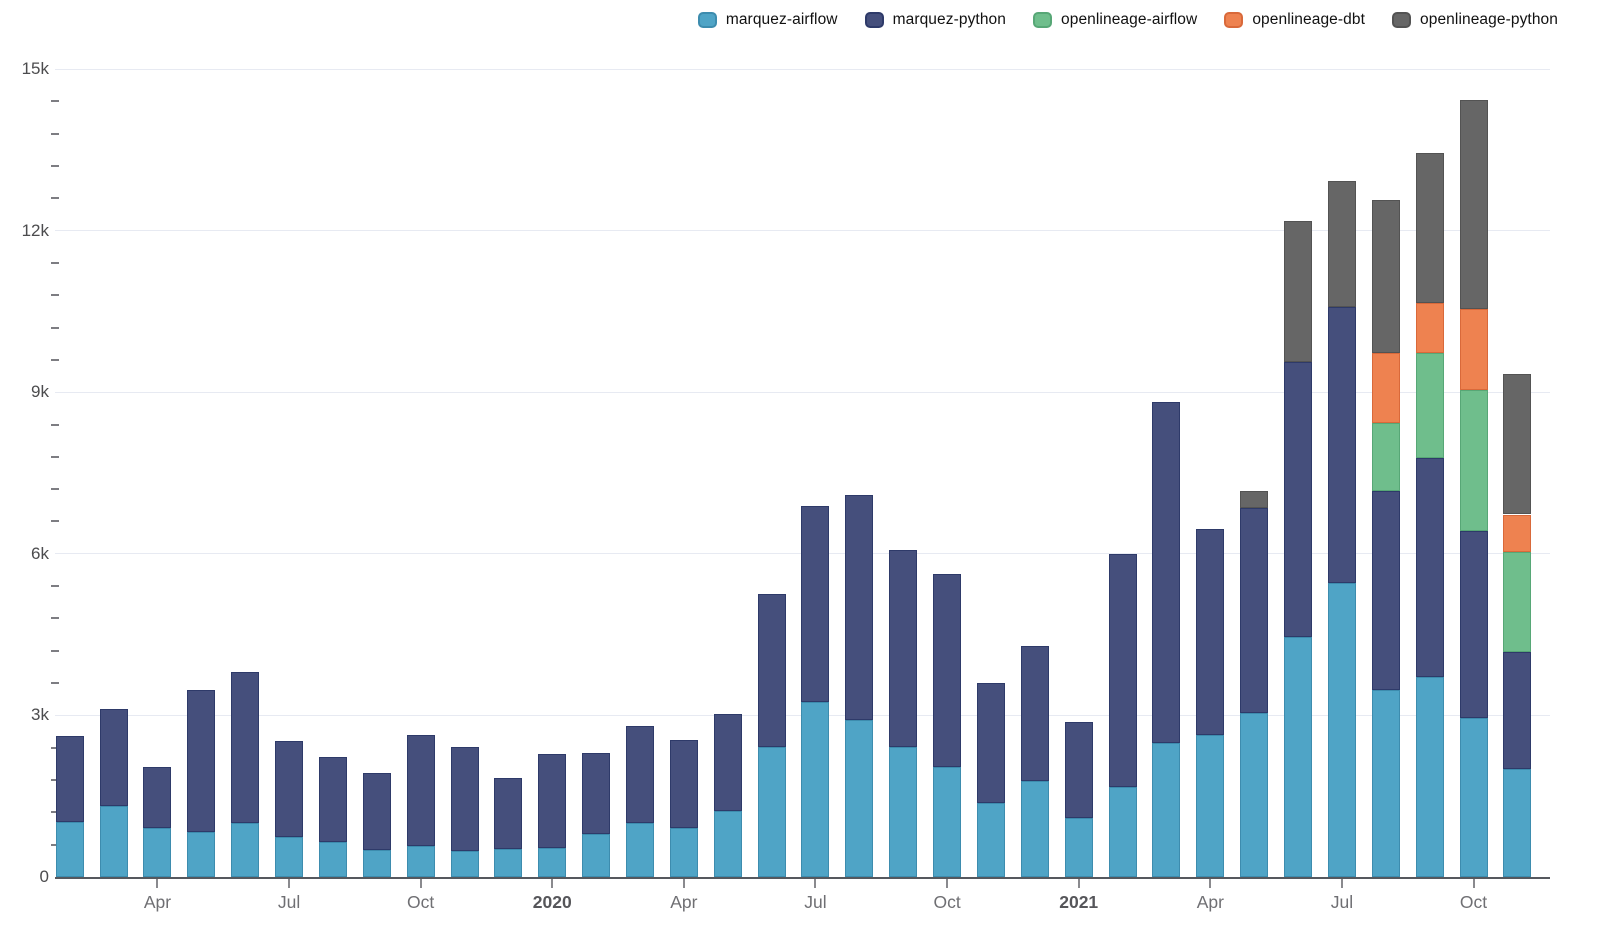 Image resolution: width=1600 pixels, height=933 pixels. What do you see at coordinates (640, 473) in the screenshot?
I see `bar-mar-2020` at bounding box center [640, 473].